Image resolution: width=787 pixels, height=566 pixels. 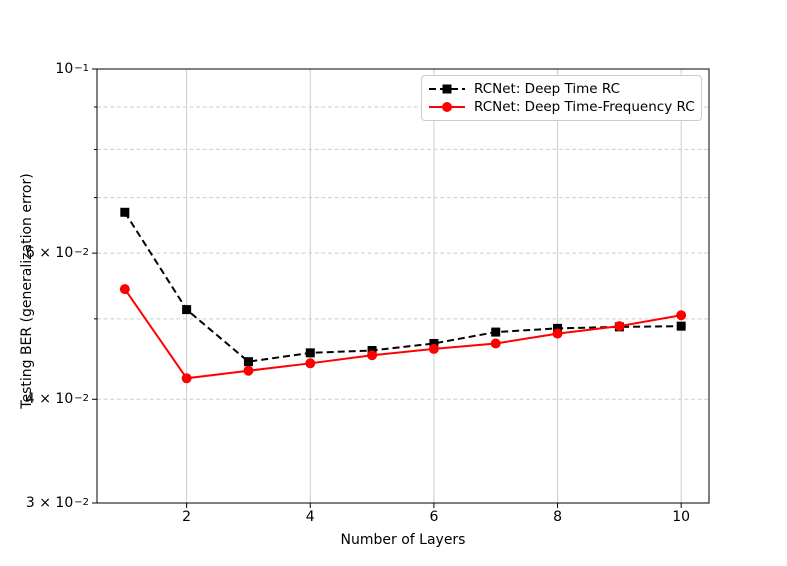 What do you see at coordinates (27, 291) in the screenshot?
I see `y-axis-title: Testing BER (generalization error)` at bounding box center [27, 291].